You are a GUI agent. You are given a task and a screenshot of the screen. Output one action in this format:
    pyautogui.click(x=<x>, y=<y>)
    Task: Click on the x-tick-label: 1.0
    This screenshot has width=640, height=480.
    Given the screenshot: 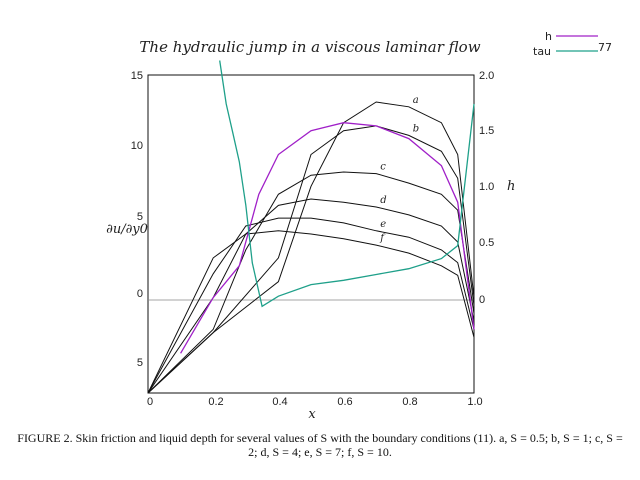 What is the action you would take?
    pyautogui.click(x=474, y=402)
    